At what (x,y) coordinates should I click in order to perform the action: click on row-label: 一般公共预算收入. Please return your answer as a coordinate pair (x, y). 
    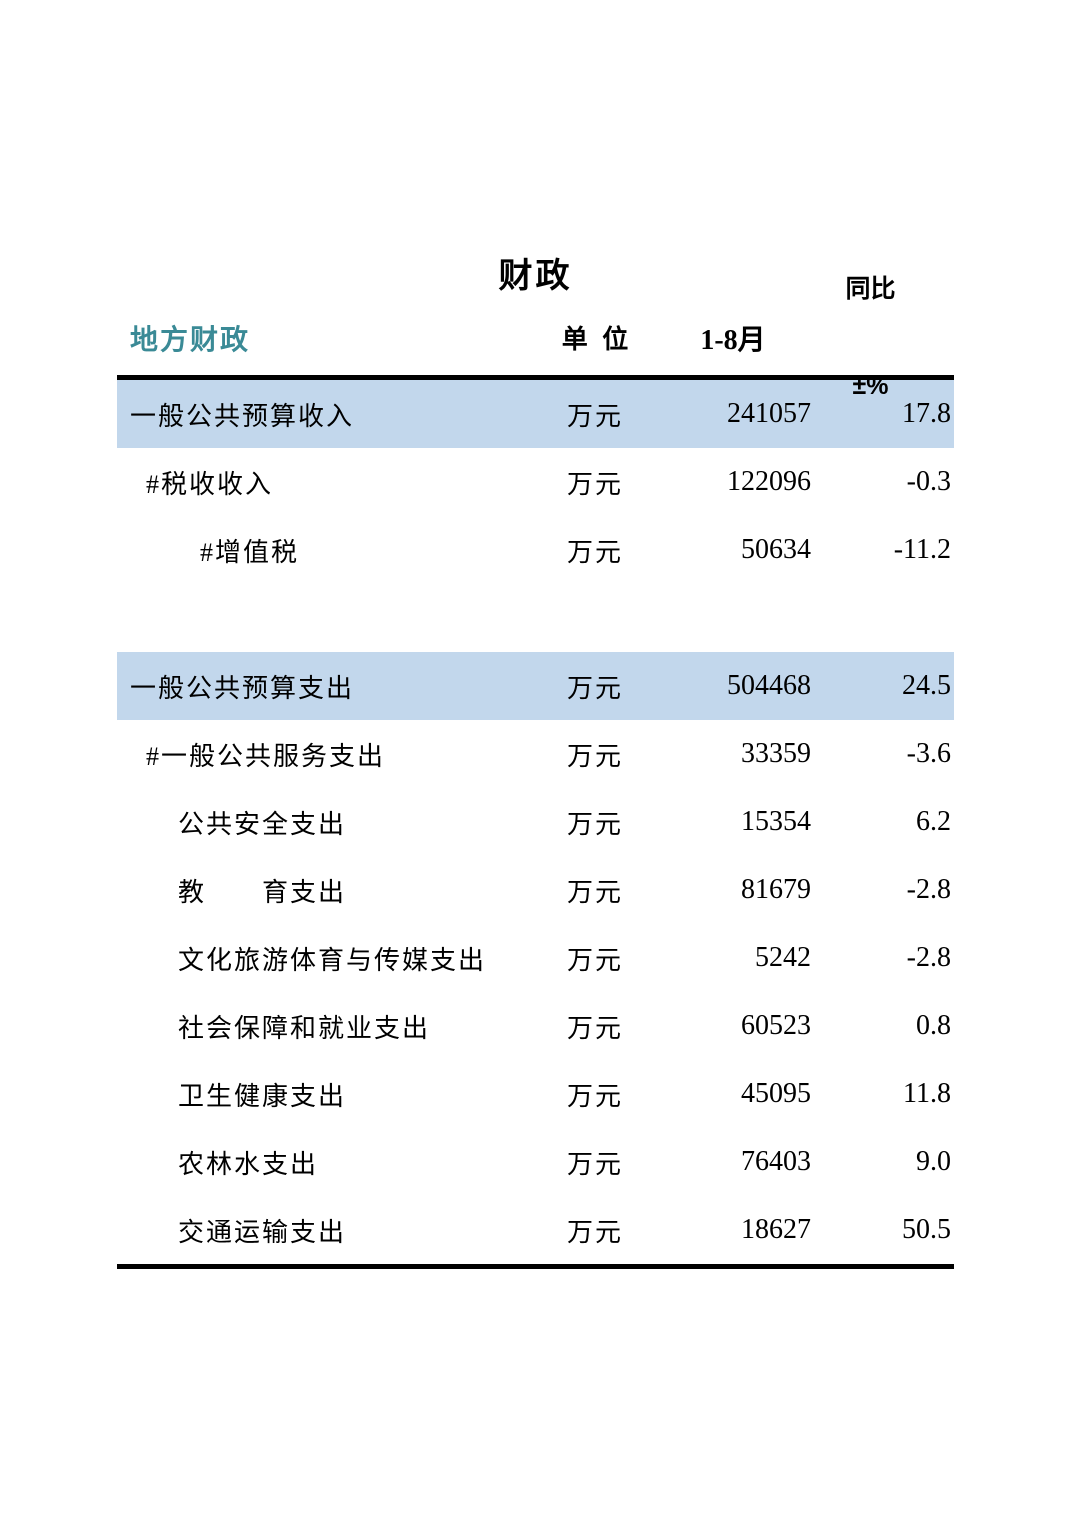
    Looking at the image, I should click on (242, 416).